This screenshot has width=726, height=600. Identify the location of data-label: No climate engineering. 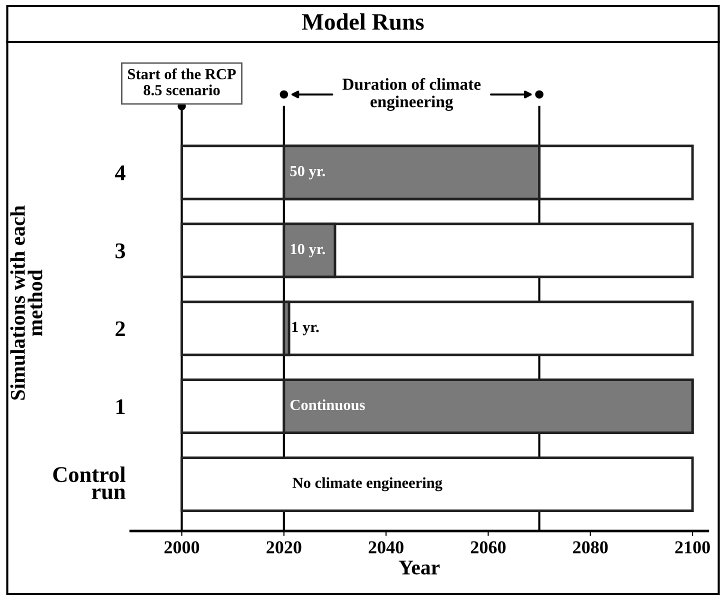
(367, 484).